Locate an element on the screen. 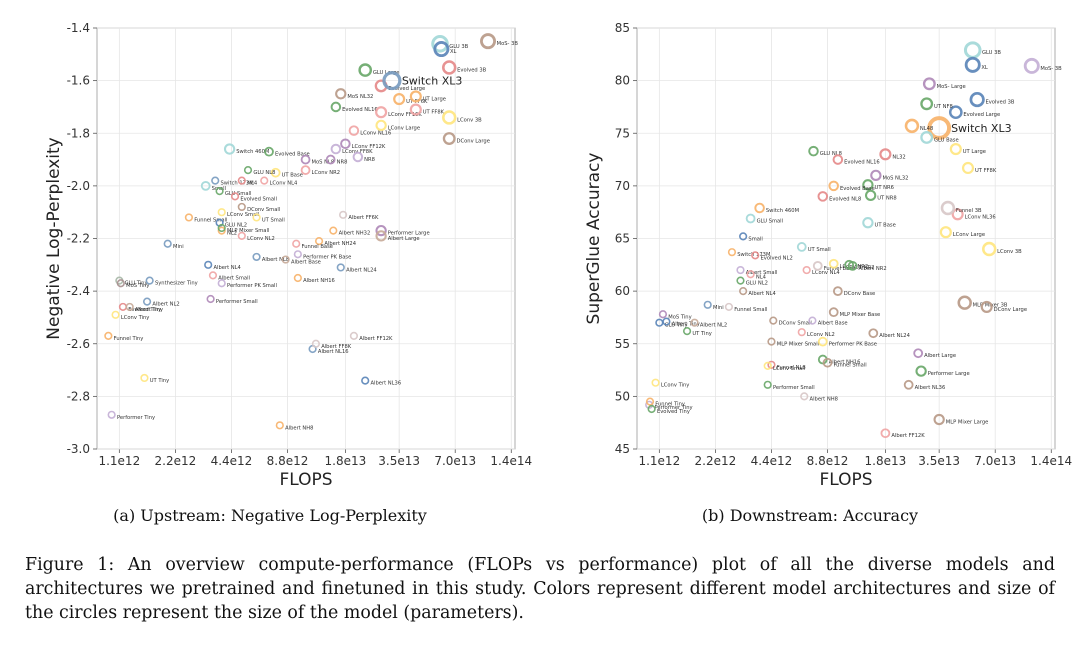 The image size is (1080, 651). downstream-point-label: NL32 is located at coordinates (898, 157).